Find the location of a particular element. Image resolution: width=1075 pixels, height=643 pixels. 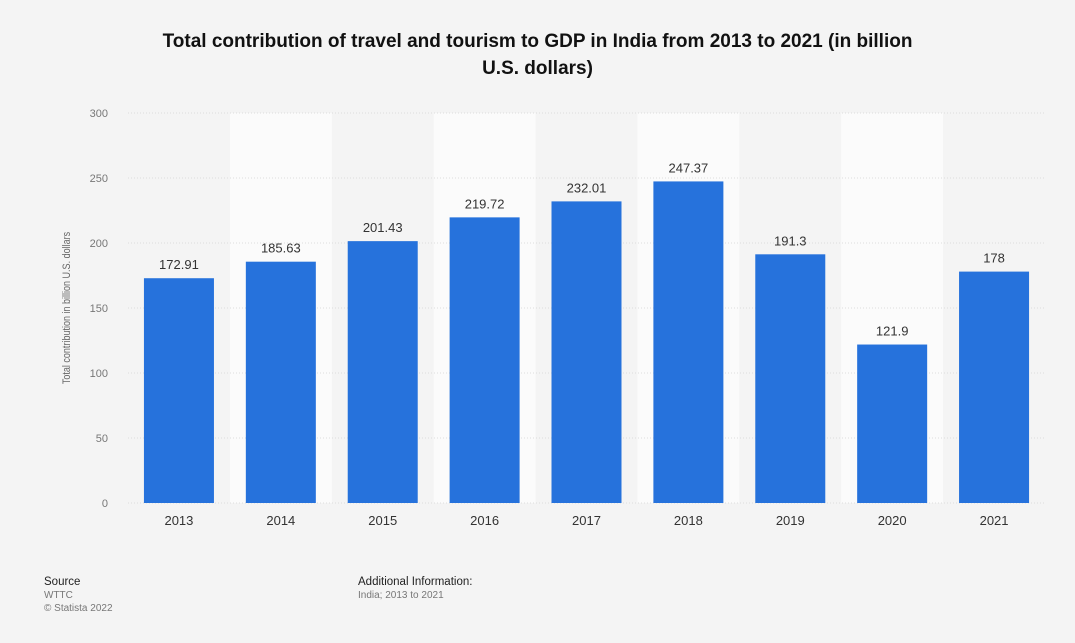

x-tick-label: 2016 is located at coordinates (484, 520).